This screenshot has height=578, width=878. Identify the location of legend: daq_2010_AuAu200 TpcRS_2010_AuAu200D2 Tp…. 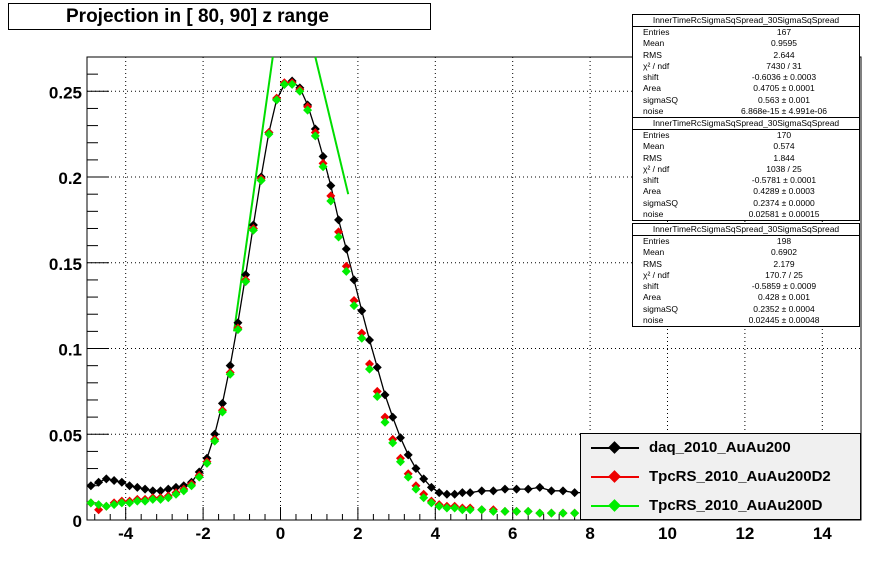
(720, 476).